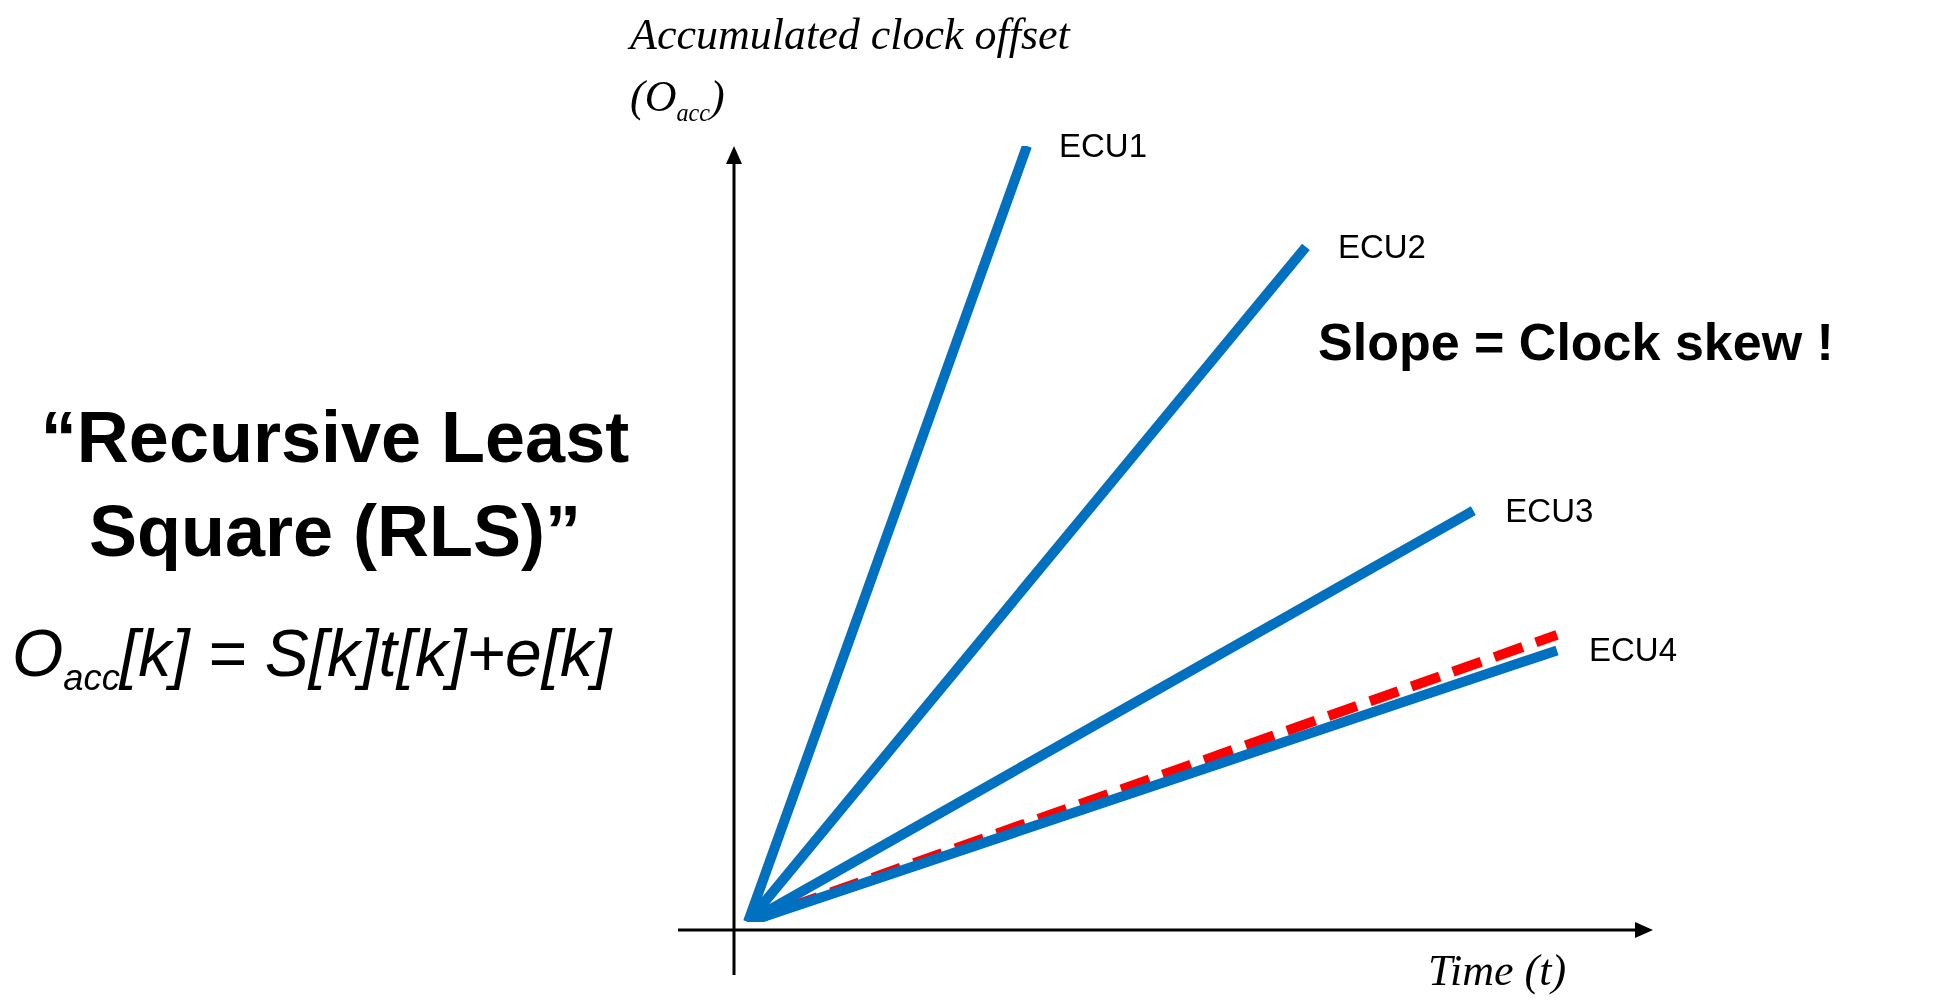 This screenshot has width=1956, height=1000. Describe the element at coordinates (312, 657) in the screenshot. I see `text: O$_{acc}$[k] = S[k]t[k]+e[k]` at that location.